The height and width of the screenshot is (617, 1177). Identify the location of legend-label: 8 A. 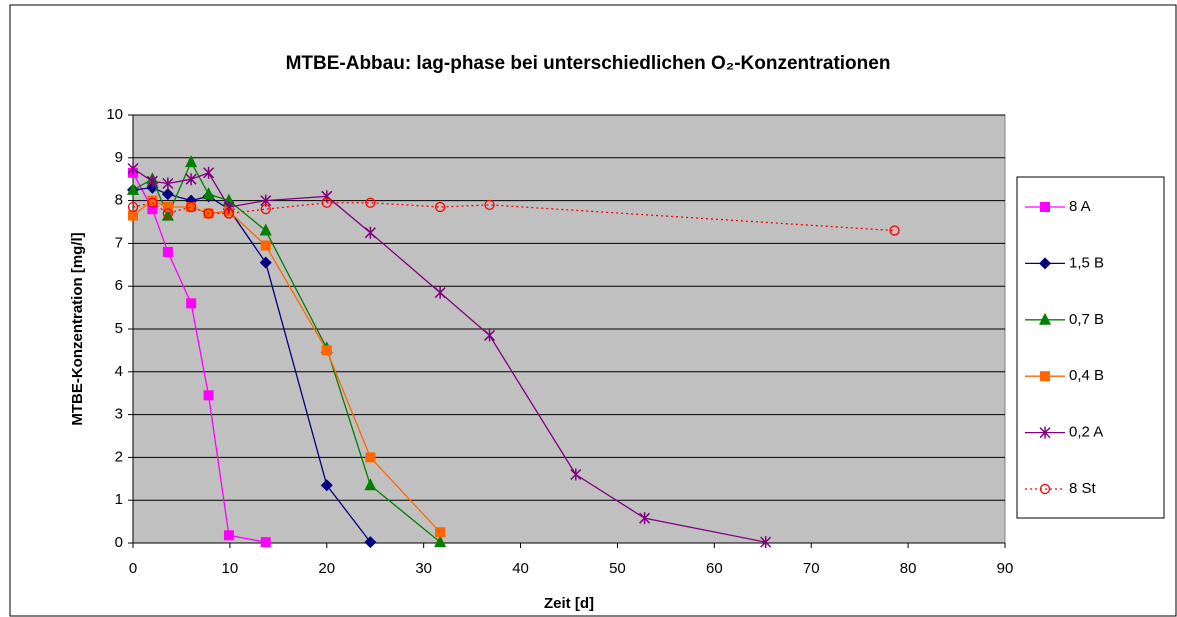
(1080, 206).